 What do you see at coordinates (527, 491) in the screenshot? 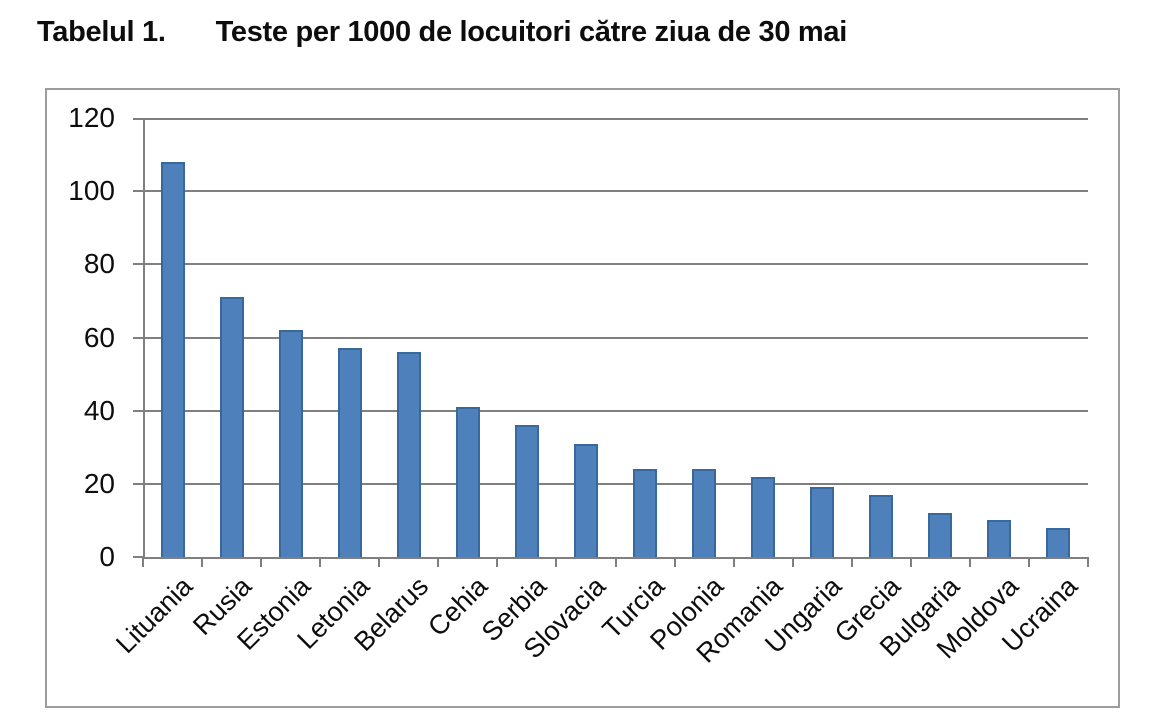
I see `bar-serbia` at bounding box center [527, 491].